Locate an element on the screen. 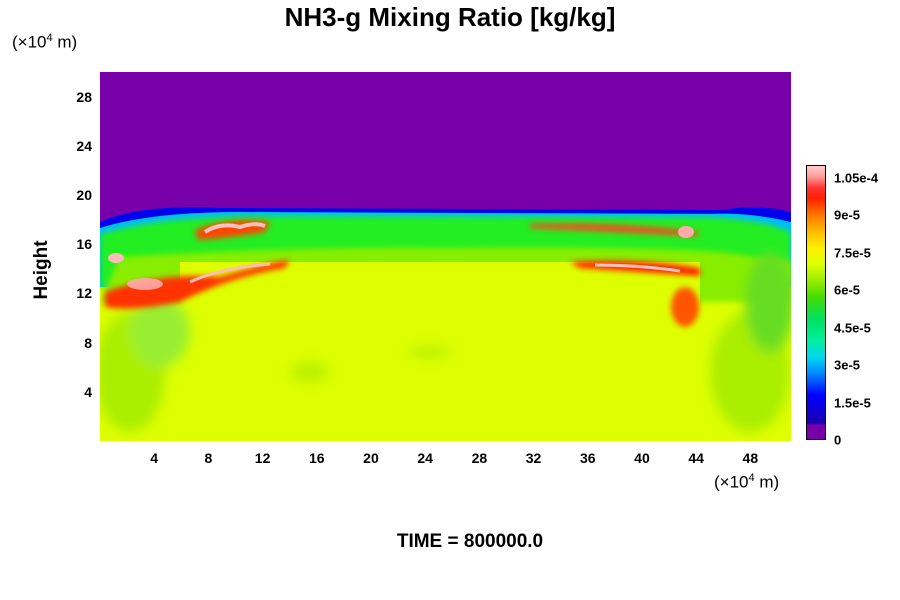  x-tick-label: 28 is located at coordinates (479, 458).